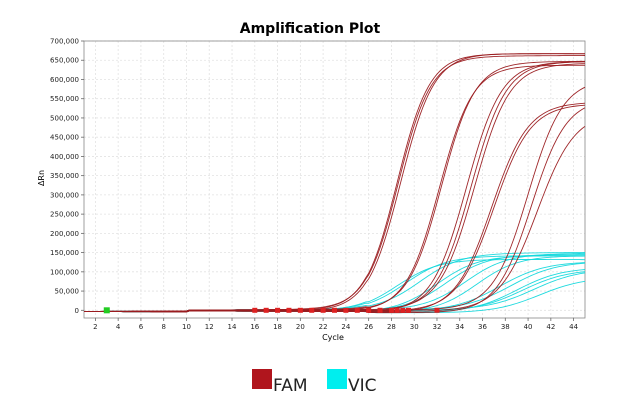  What do you see at coordinates (391, 327) in the screenshot?
I see `x-tick-label: 28` at bounding box center [391, 327].